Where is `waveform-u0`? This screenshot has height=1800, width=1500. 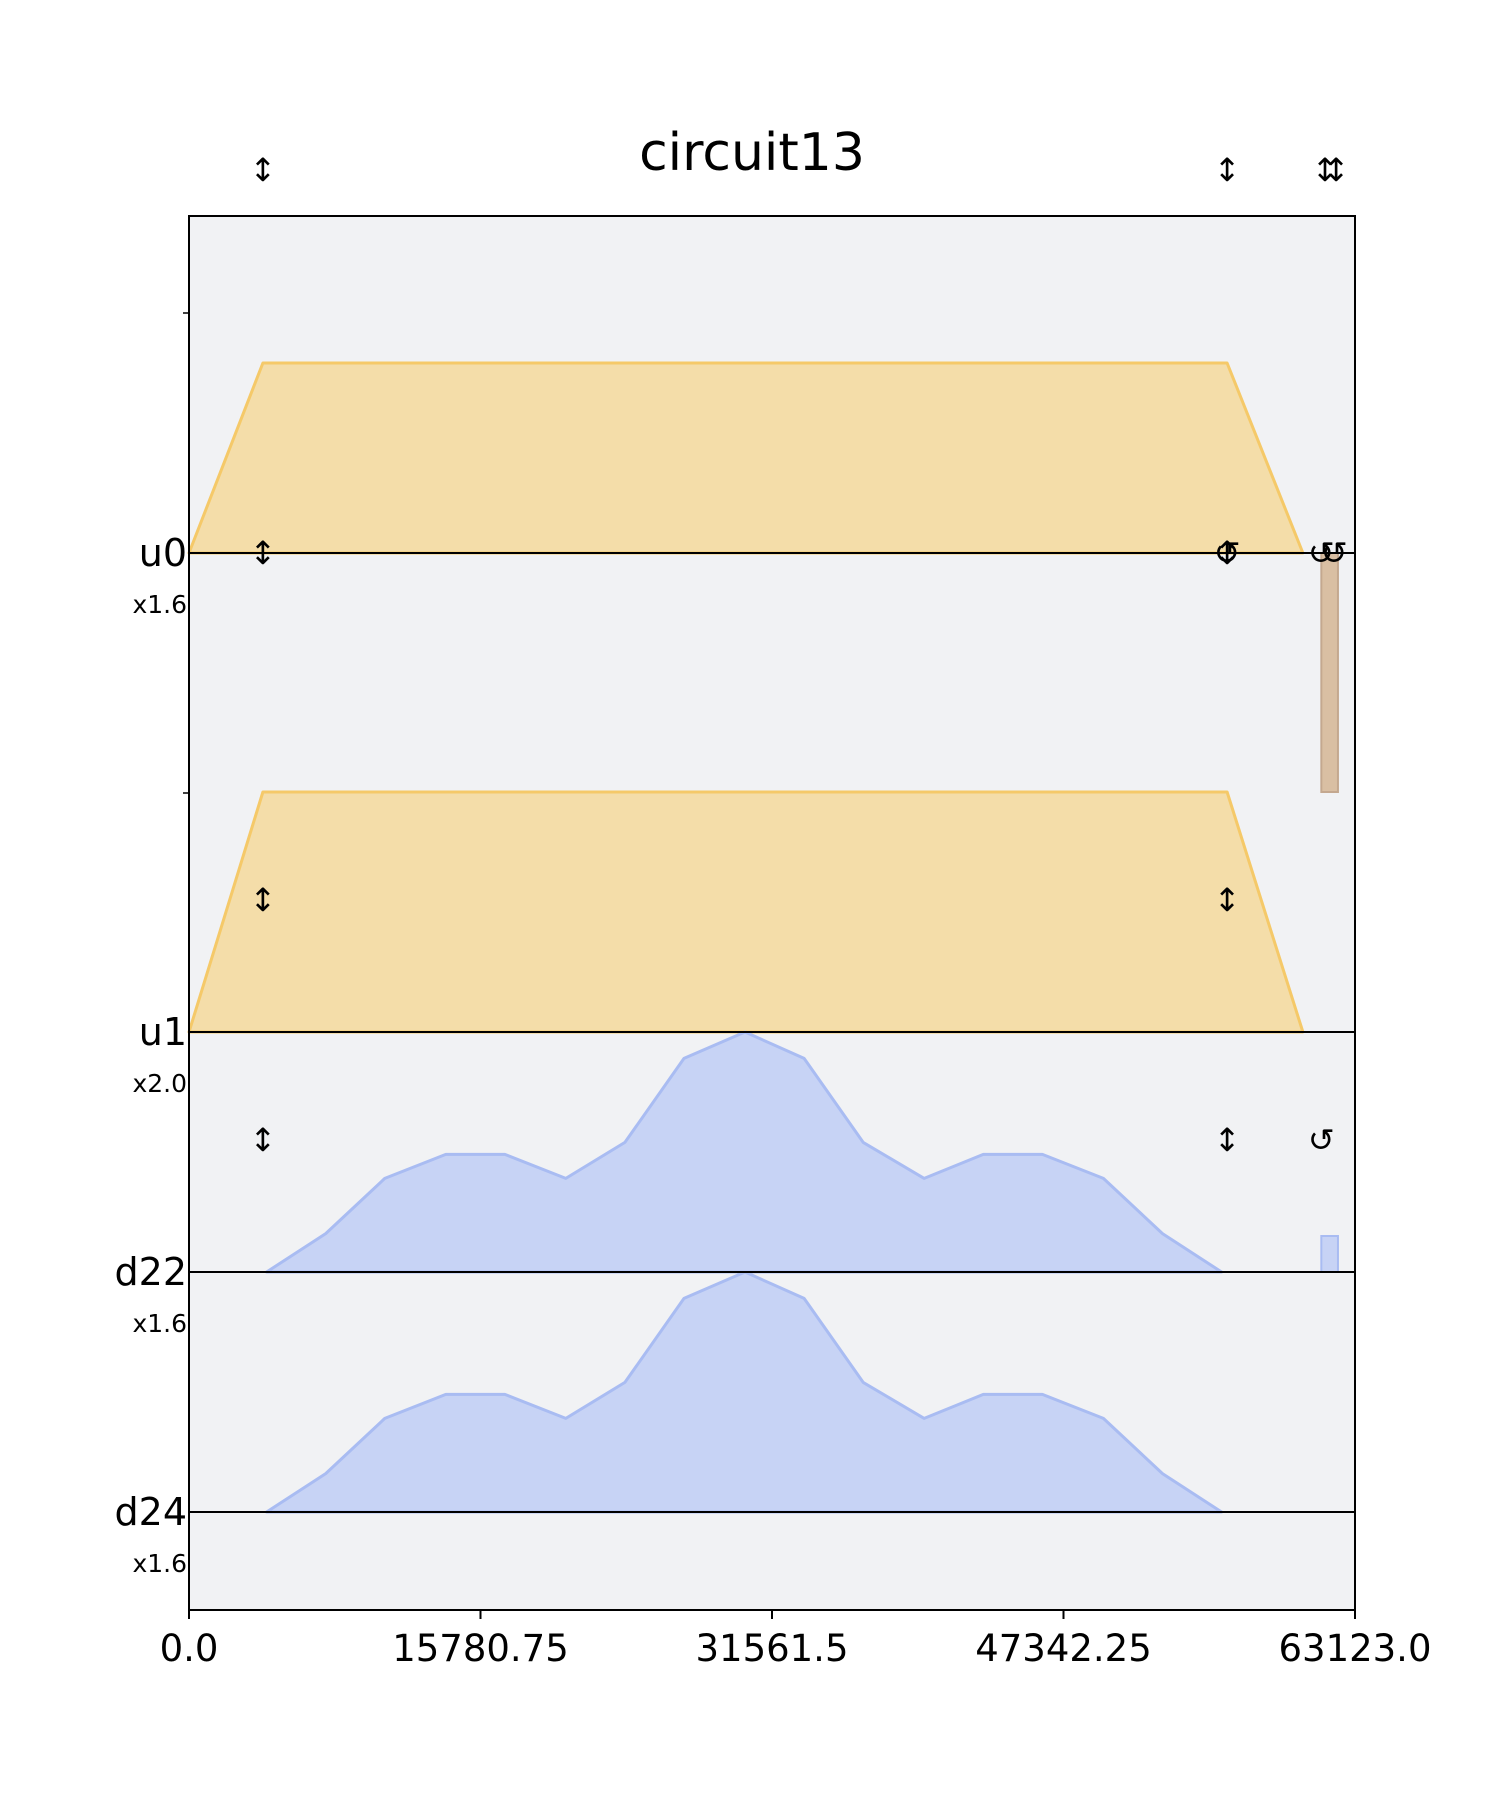
waveform-u0 is located at coordinates (746, 458).